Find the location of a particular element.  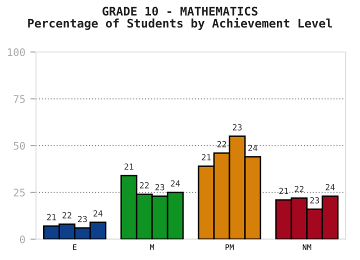

y-tick-label: 75 is located at coordinates (19, 99).